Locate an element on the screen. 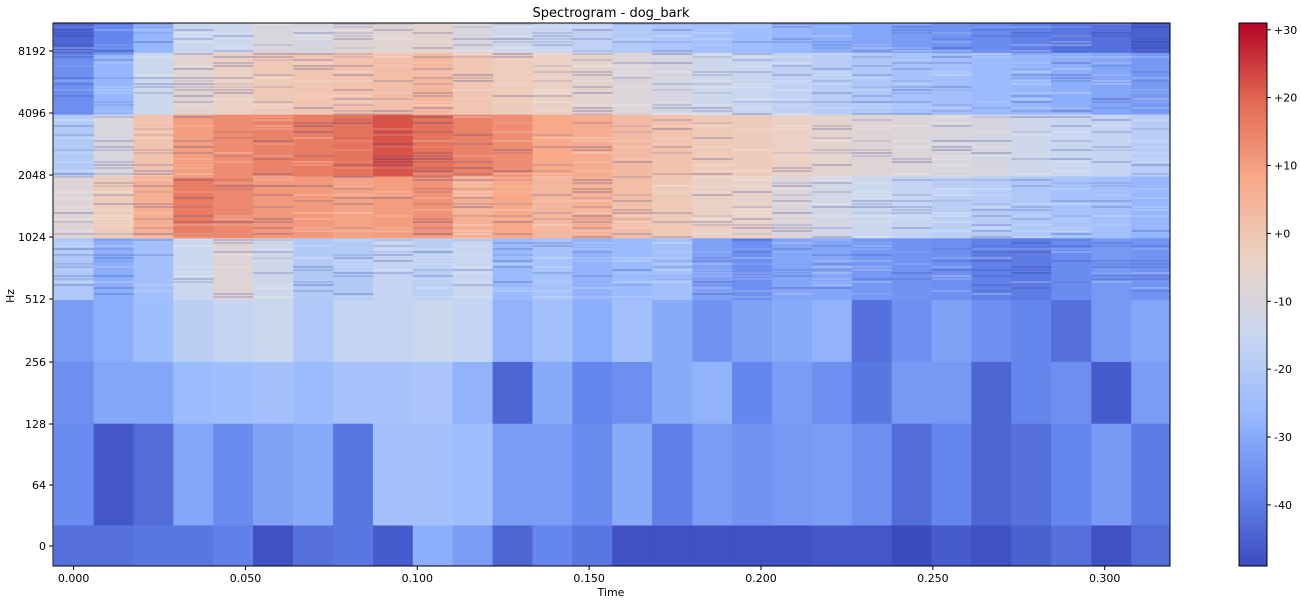 The height and width of the screenshot is (604, 1301). y-tick-label: 512 is located at coordinates (35, 299).